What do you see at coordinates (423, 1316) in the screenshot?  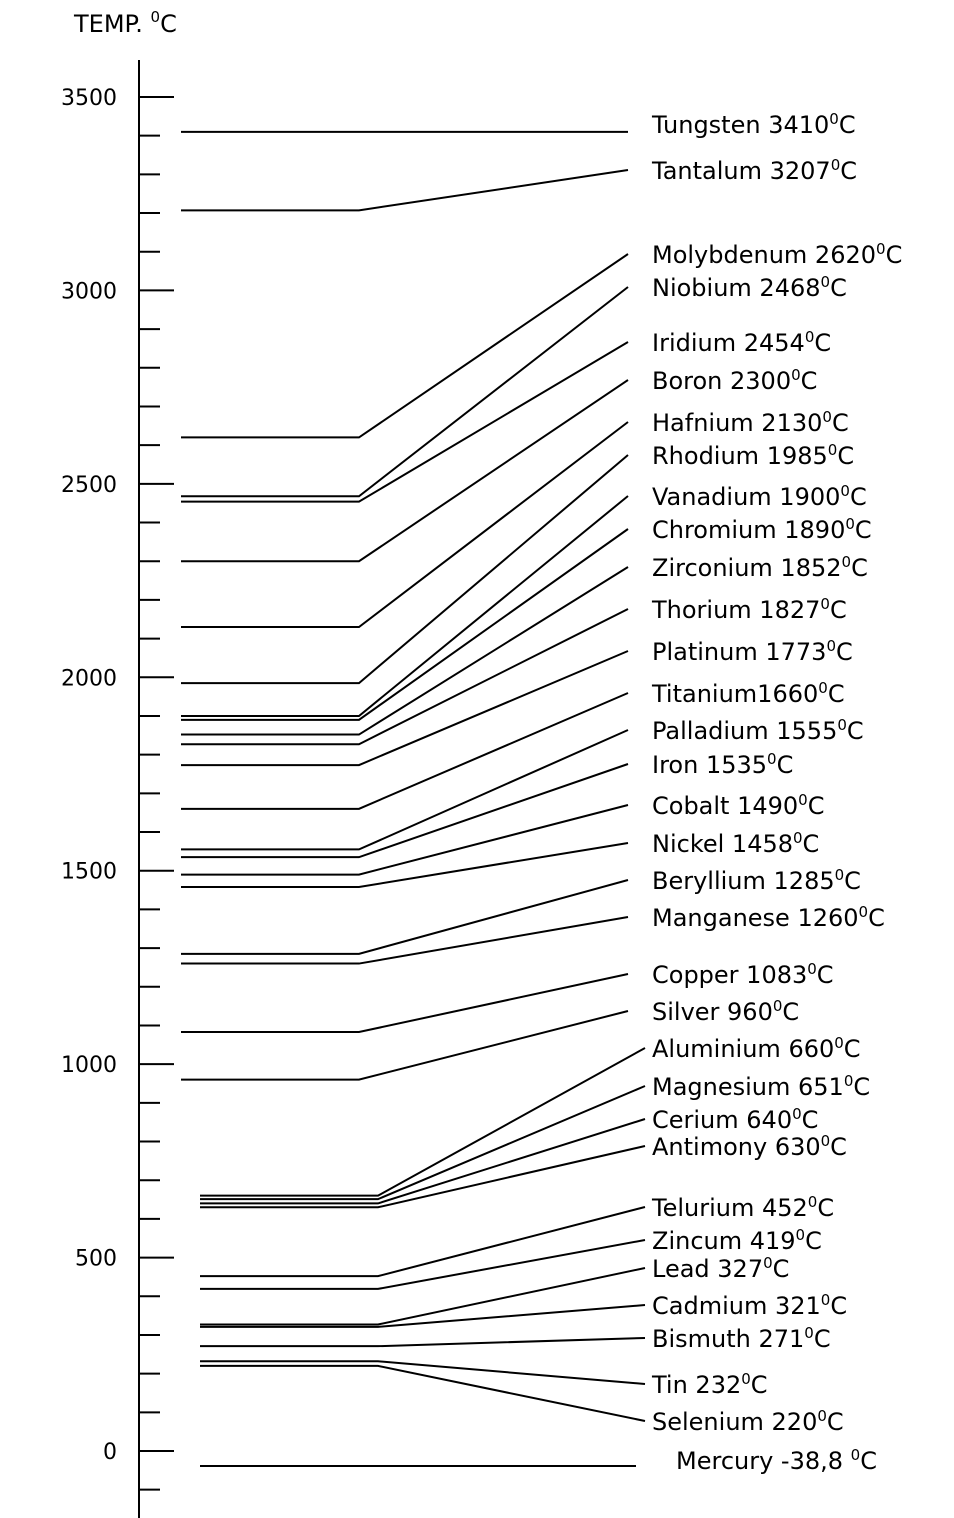 I see `series-line-cadmium` at bounding box center [423, 1316].